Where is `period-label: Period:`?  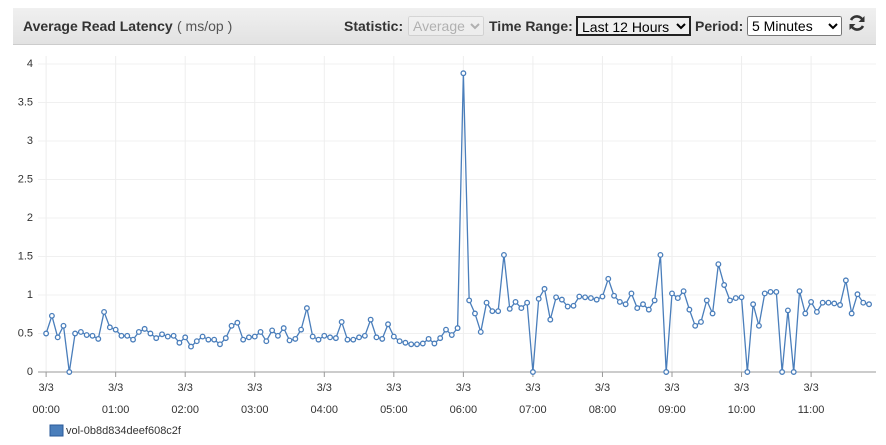 period-label: Period: is located at coordinates (719, 26).